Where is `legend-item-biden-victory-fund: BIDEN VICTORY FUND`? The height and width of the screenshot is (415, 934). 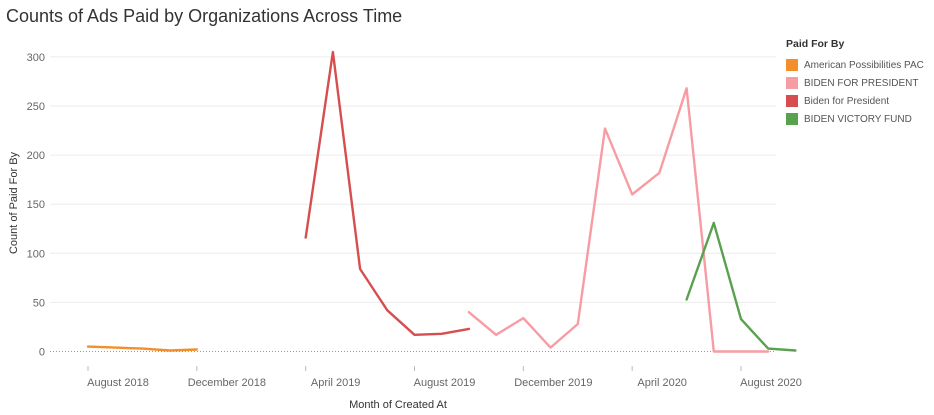 legend-item-biden-victory-fund: BIDEN VICTORY FUND is located at coordinates (855, 119).